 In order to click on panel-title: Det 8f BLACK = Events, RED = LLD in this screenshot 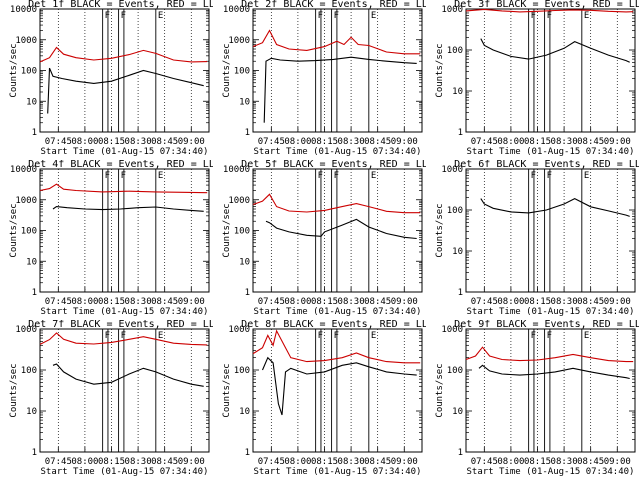, I will do `click(333, 325)`.